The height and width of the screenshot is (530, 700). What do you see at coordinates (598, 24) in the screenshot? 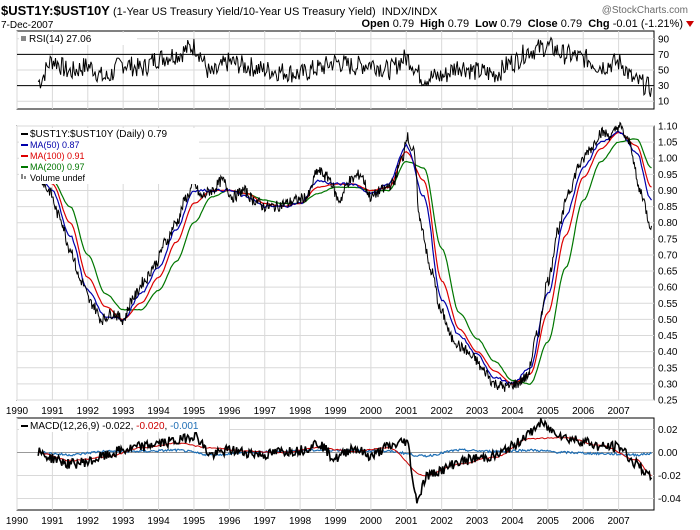
I see `chg-label: Chg` at bounding box center [598, 24].